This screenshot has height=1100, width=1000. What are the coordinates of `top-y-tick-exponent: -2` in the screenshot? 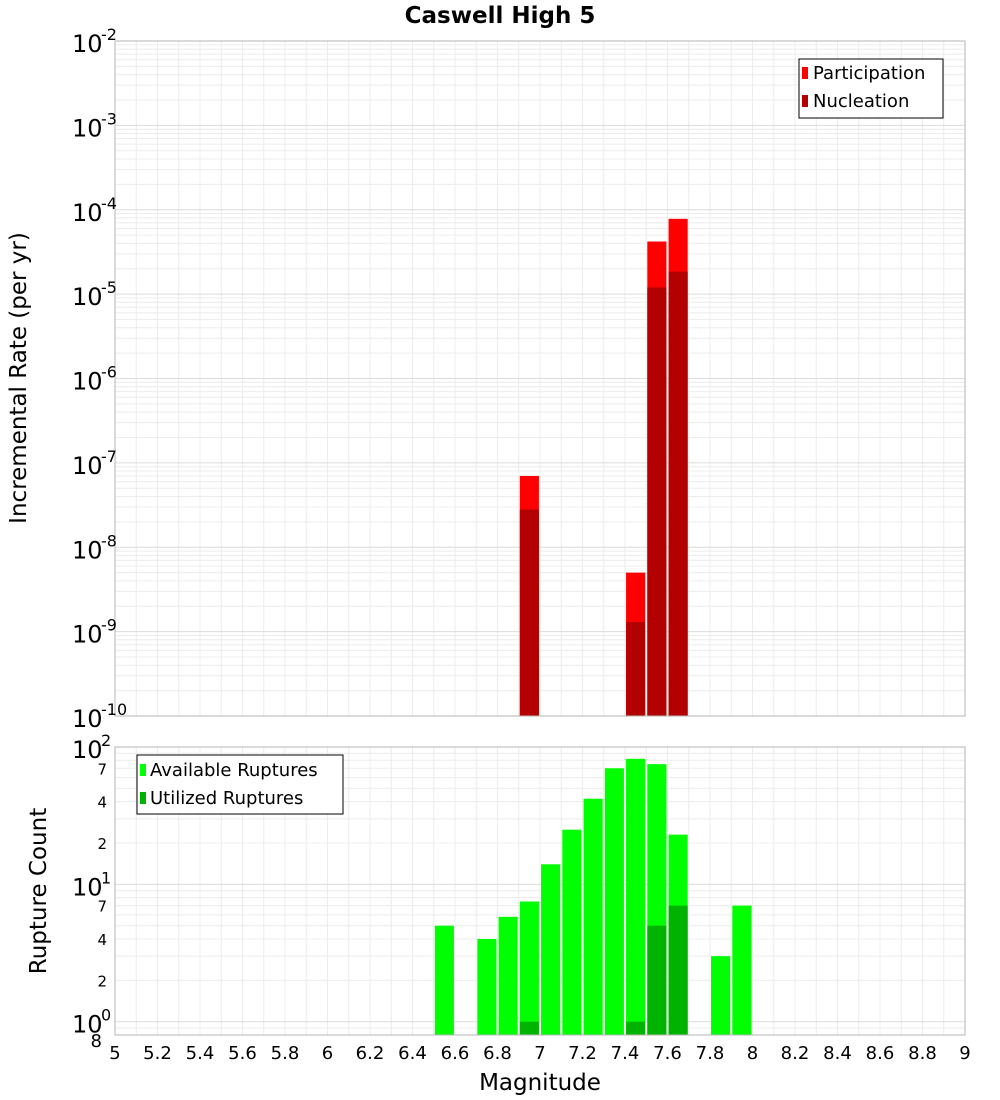 It's located at (109, 34).